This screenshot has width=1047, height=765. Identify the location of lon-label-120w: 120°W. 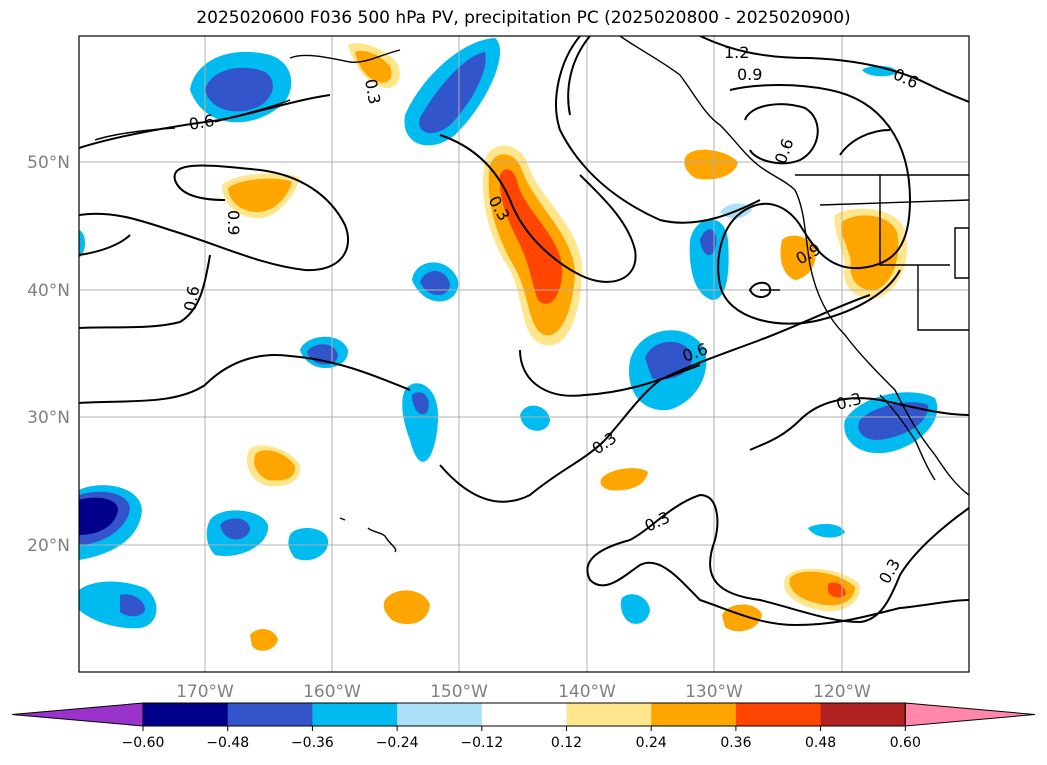
(842, 692).